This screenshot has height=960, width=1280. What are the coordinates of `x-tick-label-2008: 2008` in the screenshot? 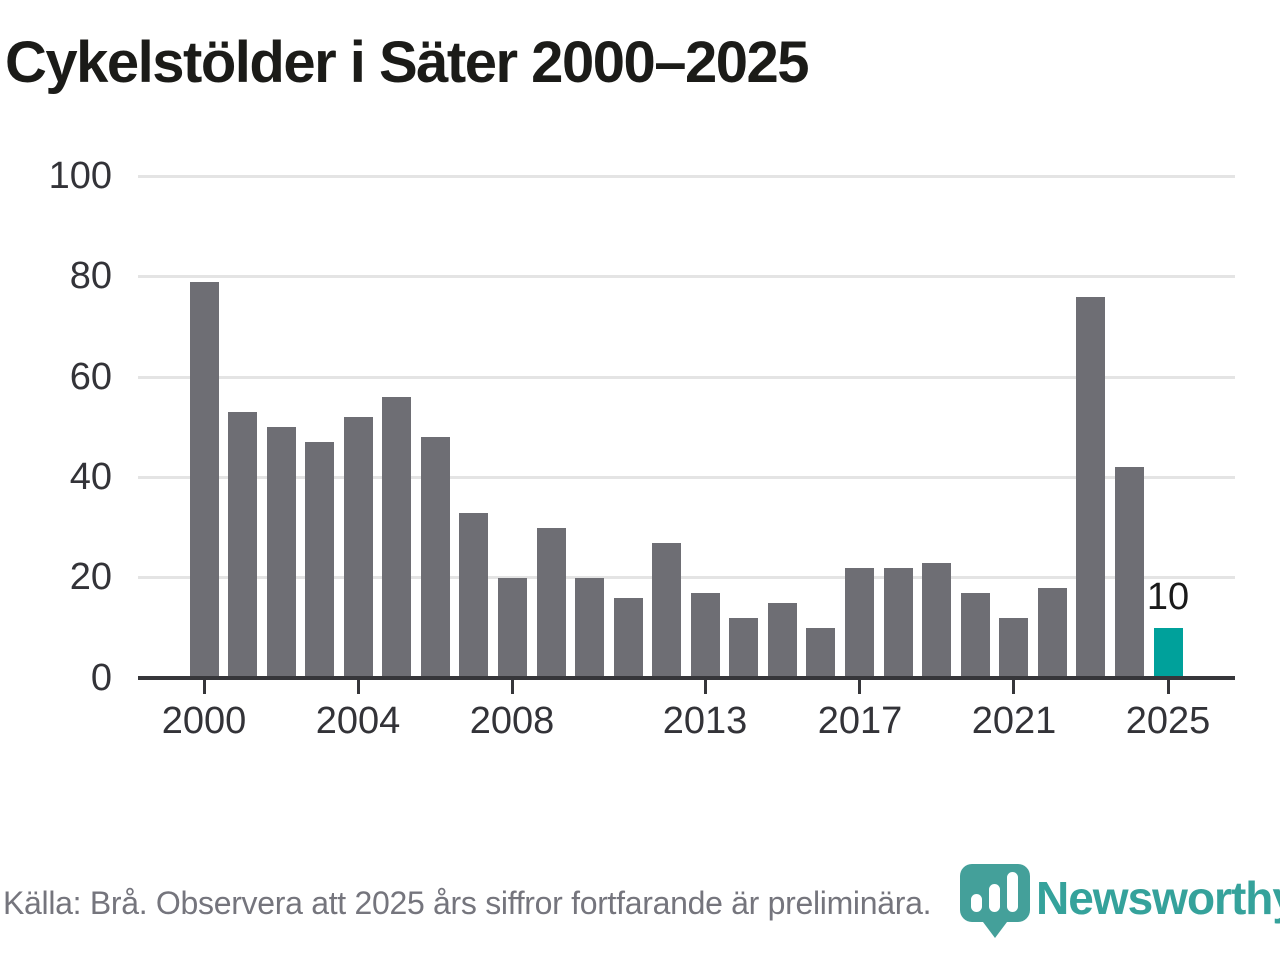 It's located at (512, 721).